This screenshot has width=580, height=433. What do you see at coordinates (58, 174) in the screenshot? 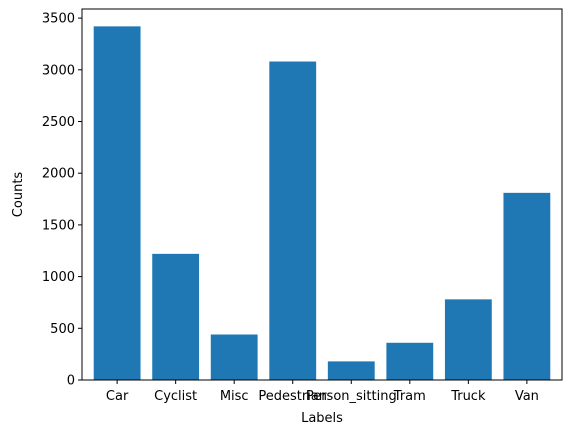
I see `y-tick-label-2000: 2000` at bounding box center [58, 174].